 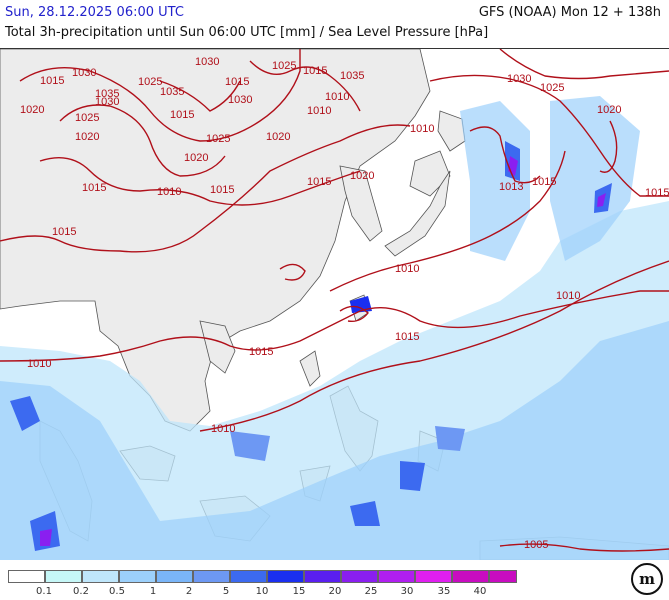 What do you see at coordinates (569, 12) in the screenshot?
I see `model-run: GFS (NOAA) Mon 12 + 138h` at bounding box center [569, 12].